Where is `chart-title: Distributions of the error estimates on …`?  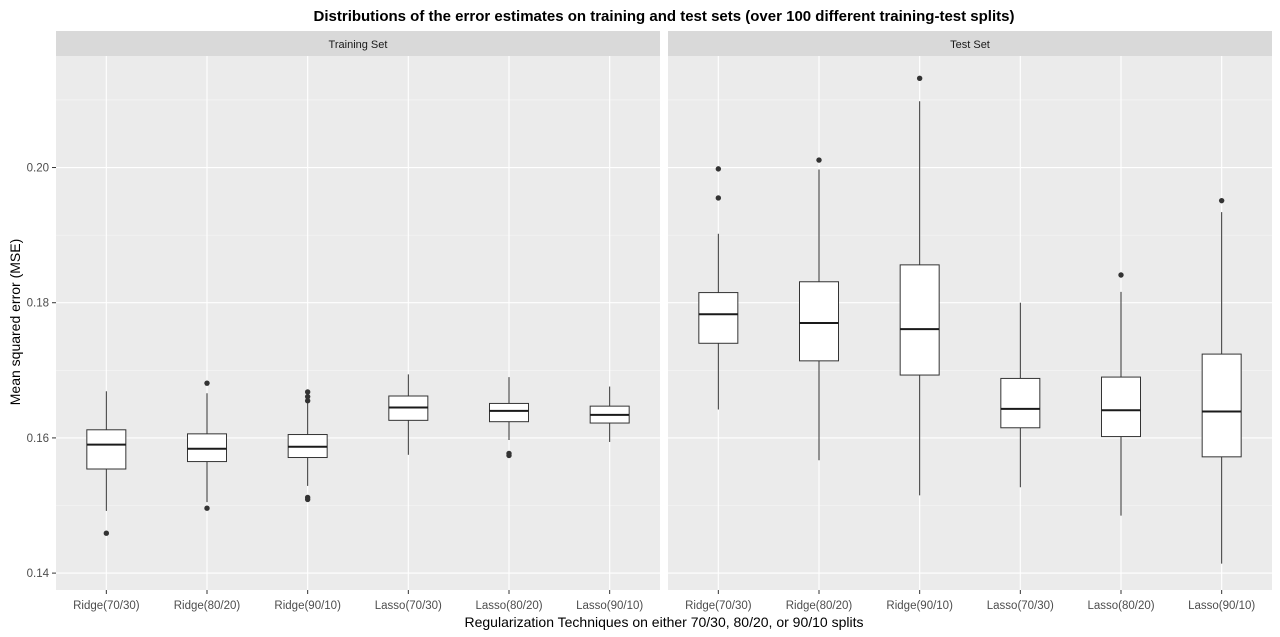 chart-title: Distributions of the error estimates on … is located at coordinates (664, 16).